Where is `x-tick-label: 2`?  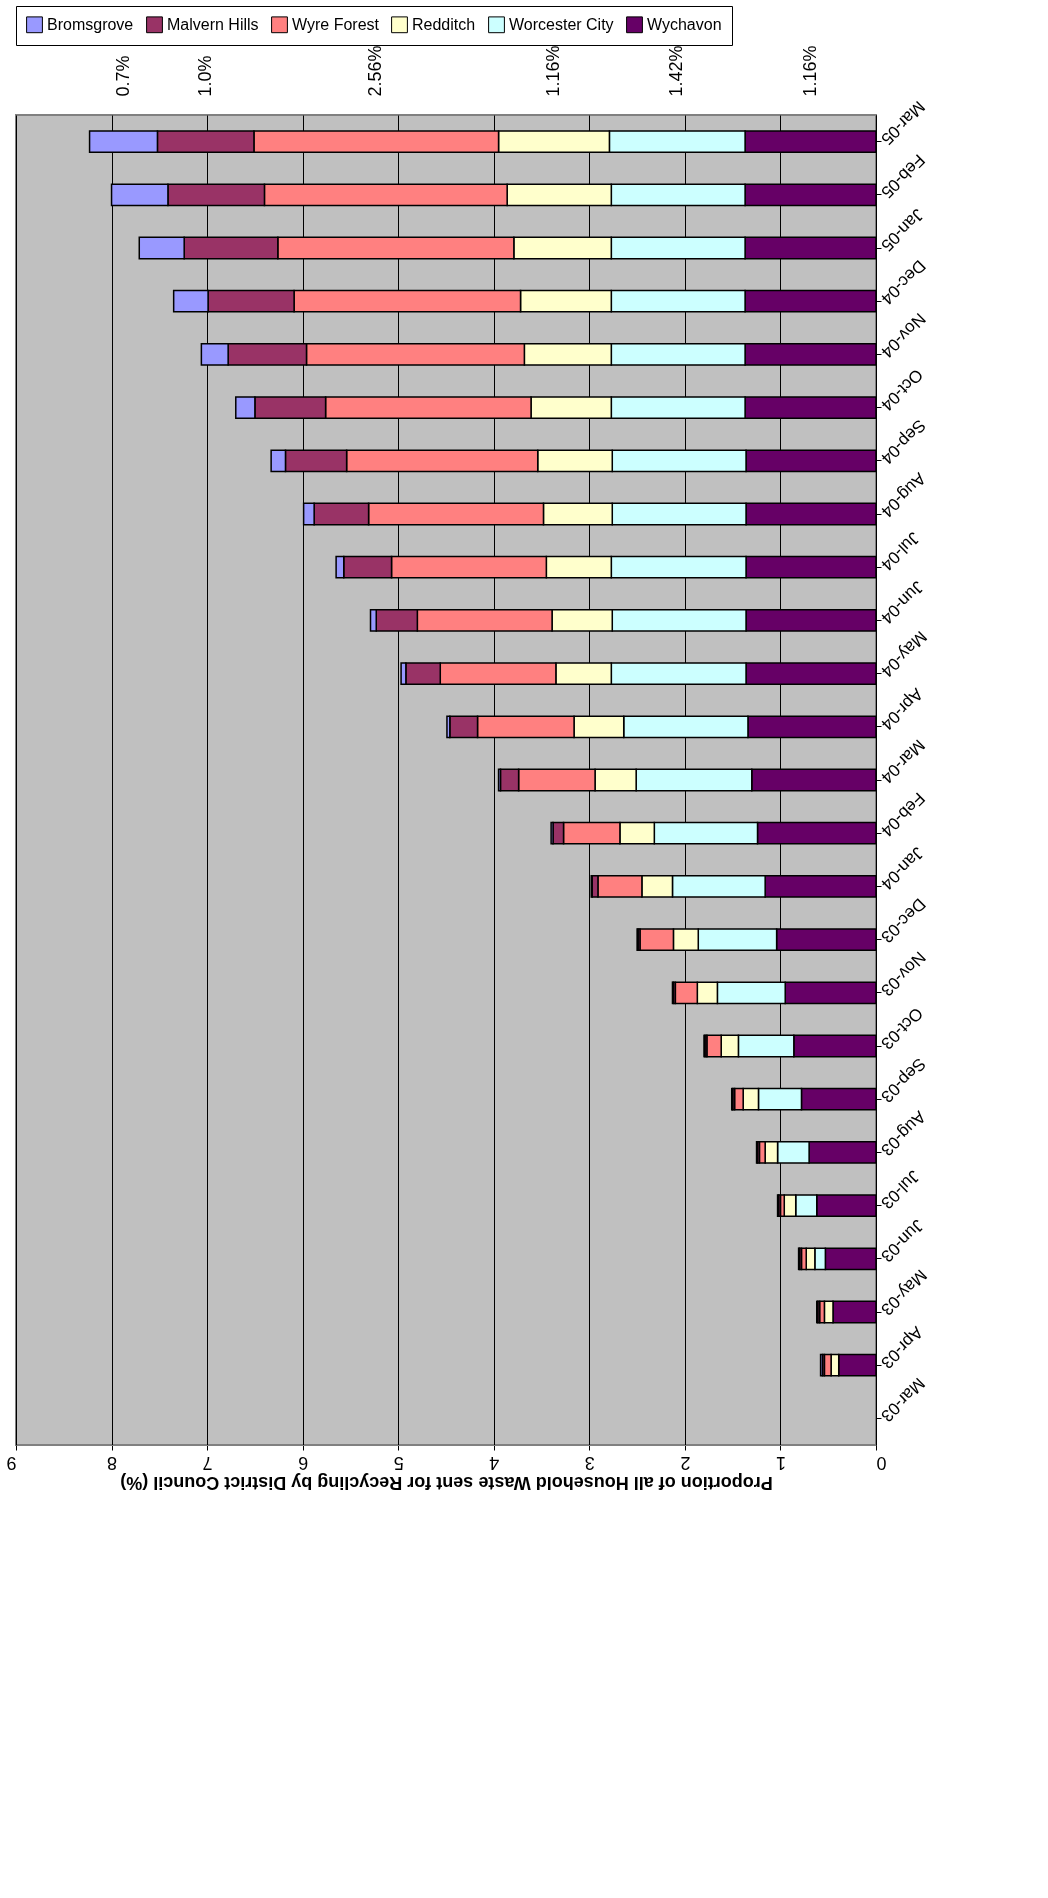
x-tick-label: 2 is located at coordinates (685, 1462).